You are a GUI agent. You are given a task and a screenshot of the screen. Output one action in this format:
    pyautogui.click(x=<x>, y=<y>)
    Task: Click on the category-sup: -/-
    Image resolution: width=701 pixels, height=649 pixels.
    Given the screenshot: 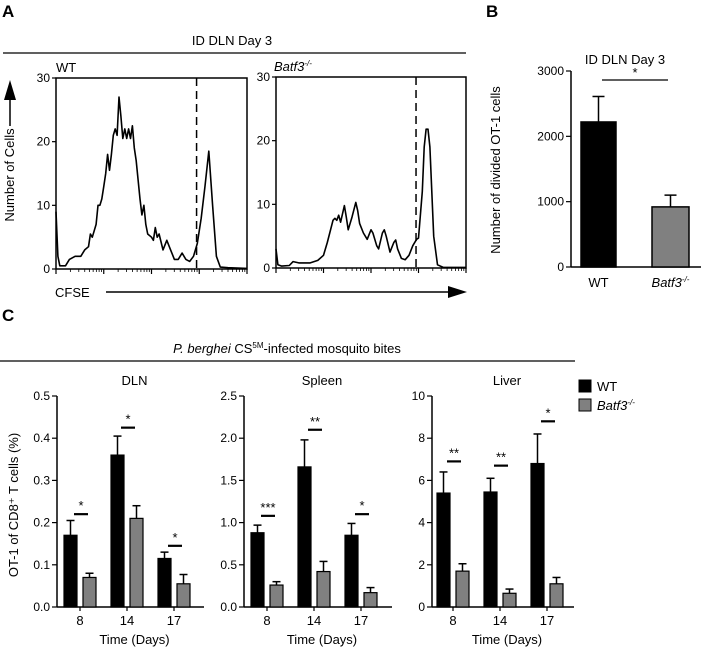 What is the action you would take?
    pyautogui.click(x=686, y=279)
    